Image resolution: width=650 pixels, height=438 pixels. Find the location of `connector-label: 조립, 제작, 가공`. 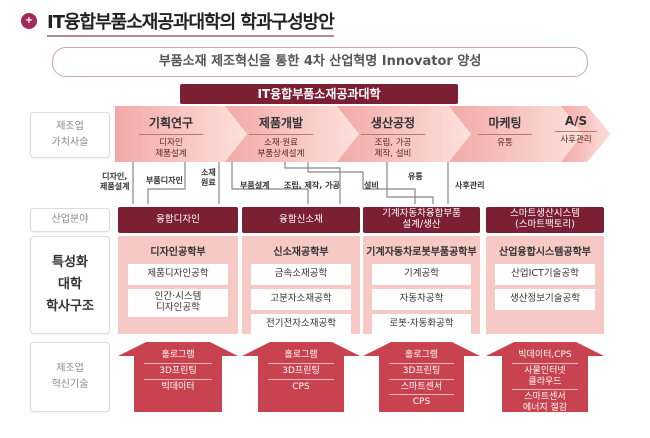

connector-label: 조립, 제작, 가공 is located at coordinates (312, 185).